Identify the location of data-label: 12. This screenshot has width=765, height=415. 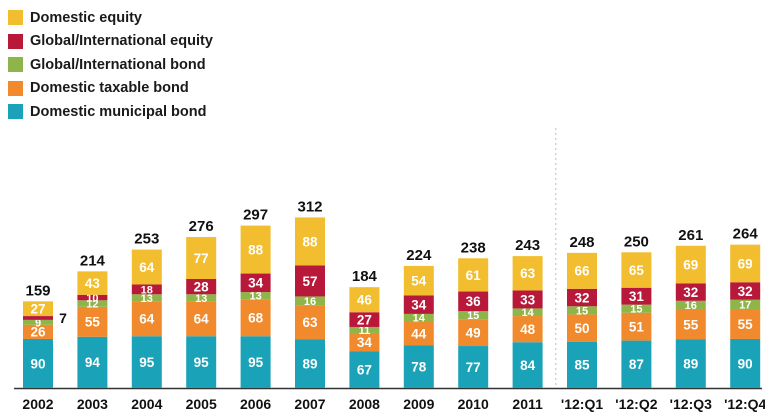
(92, 304).